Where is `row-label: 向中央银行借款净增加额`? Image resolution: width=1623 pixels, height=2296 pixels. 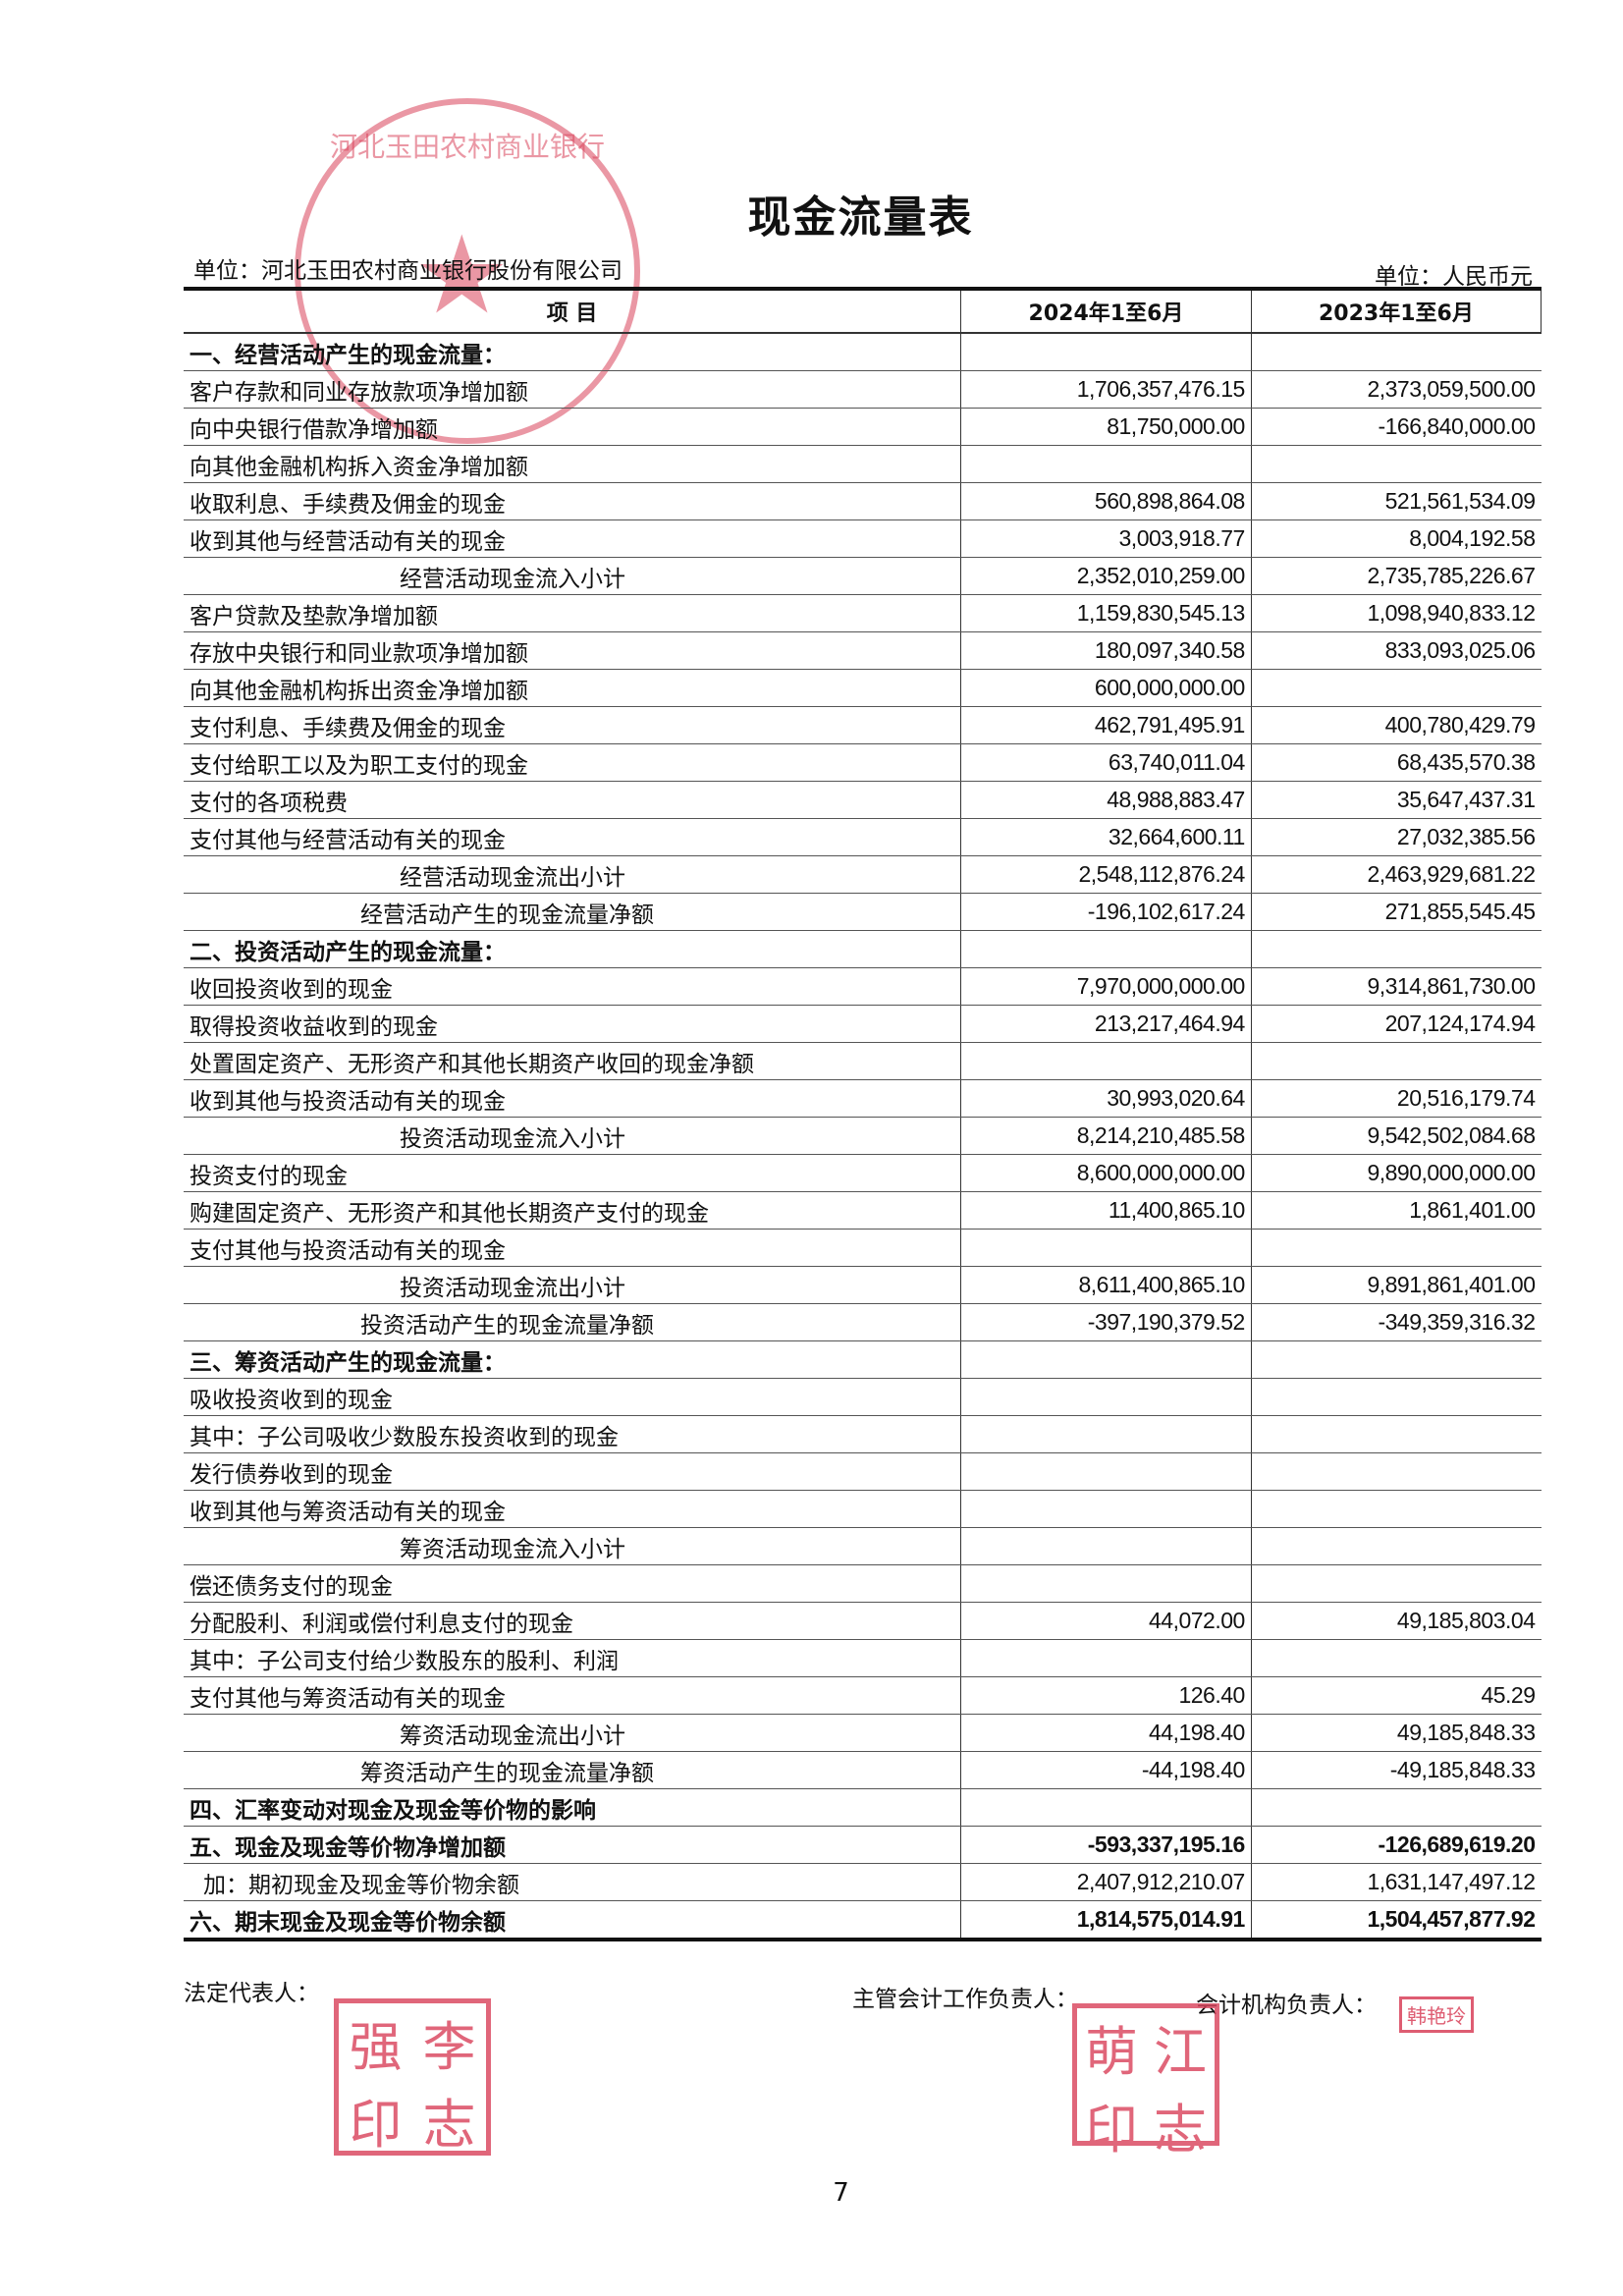
row-label: 向中央银行借款净增加额 is located at coordinates (573, 427).